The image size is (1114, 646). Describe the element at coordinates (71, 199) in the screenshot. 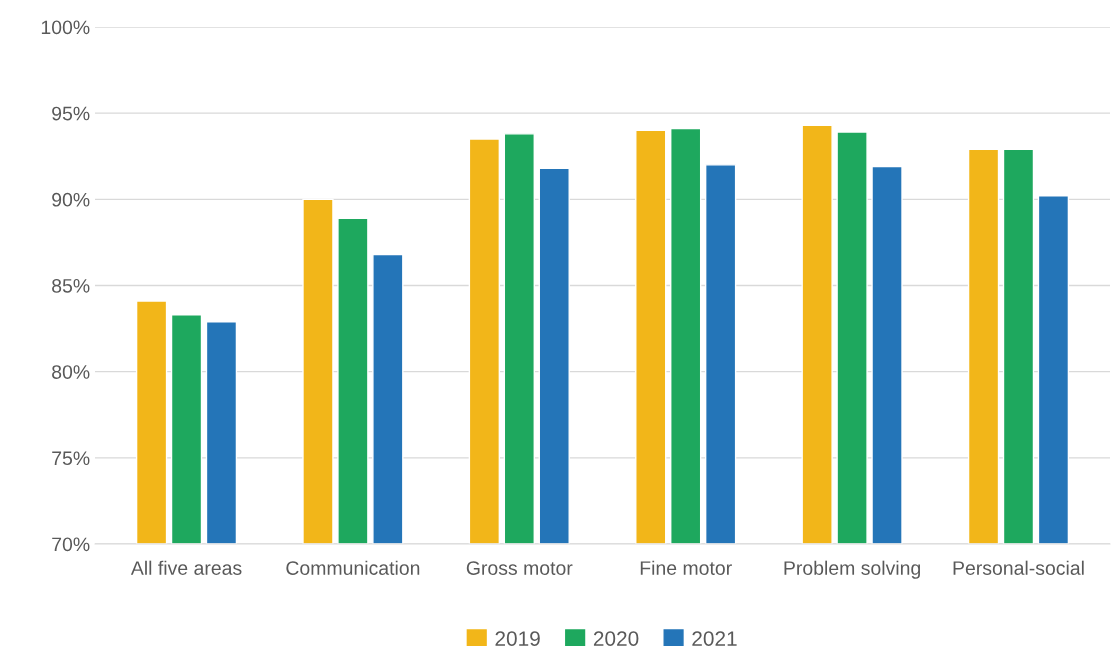

I see `y-tick-label: 90%` at that location.